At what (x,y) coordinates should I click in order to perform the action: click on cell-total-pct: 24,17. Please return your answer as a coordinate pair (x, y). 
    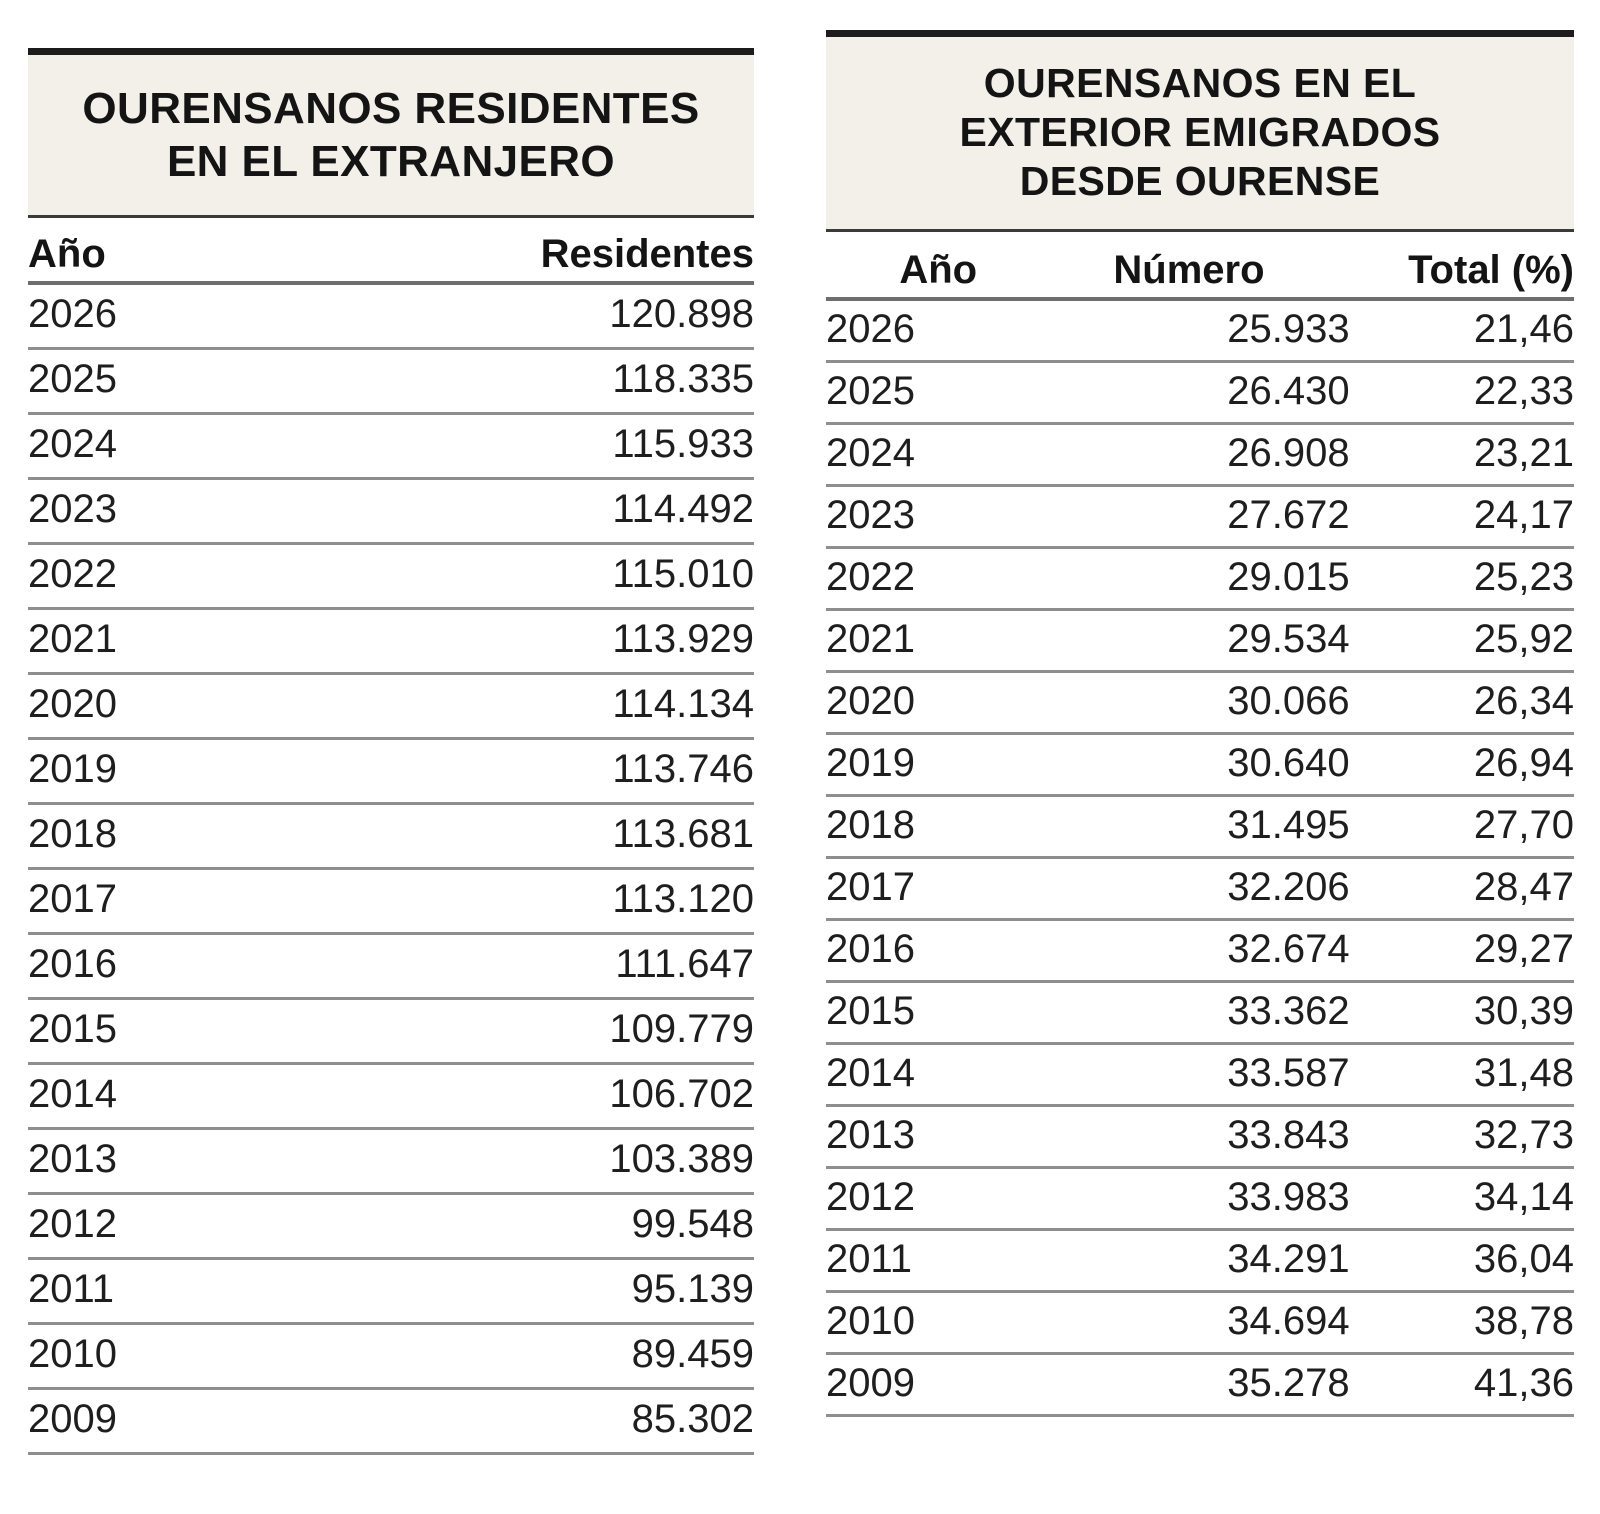
    Looking at the image, I should click on (1461, 517).